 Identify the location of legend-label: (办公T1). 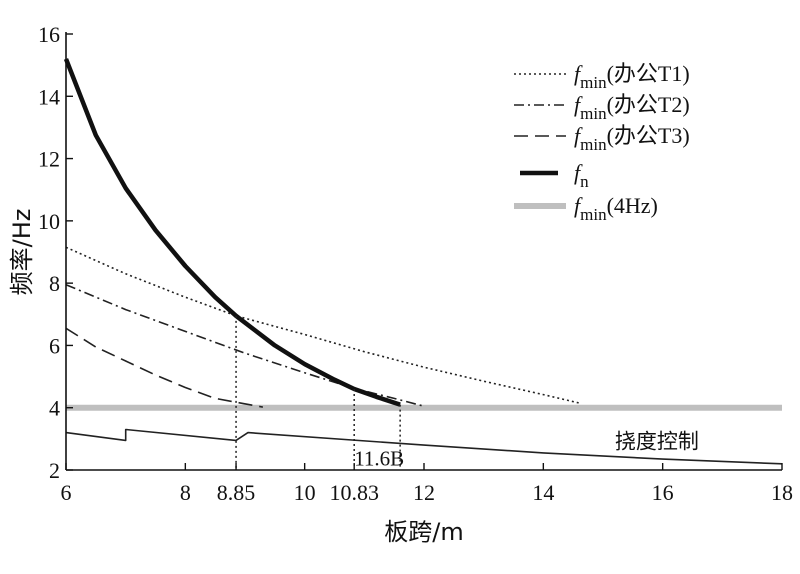
(648, 73).